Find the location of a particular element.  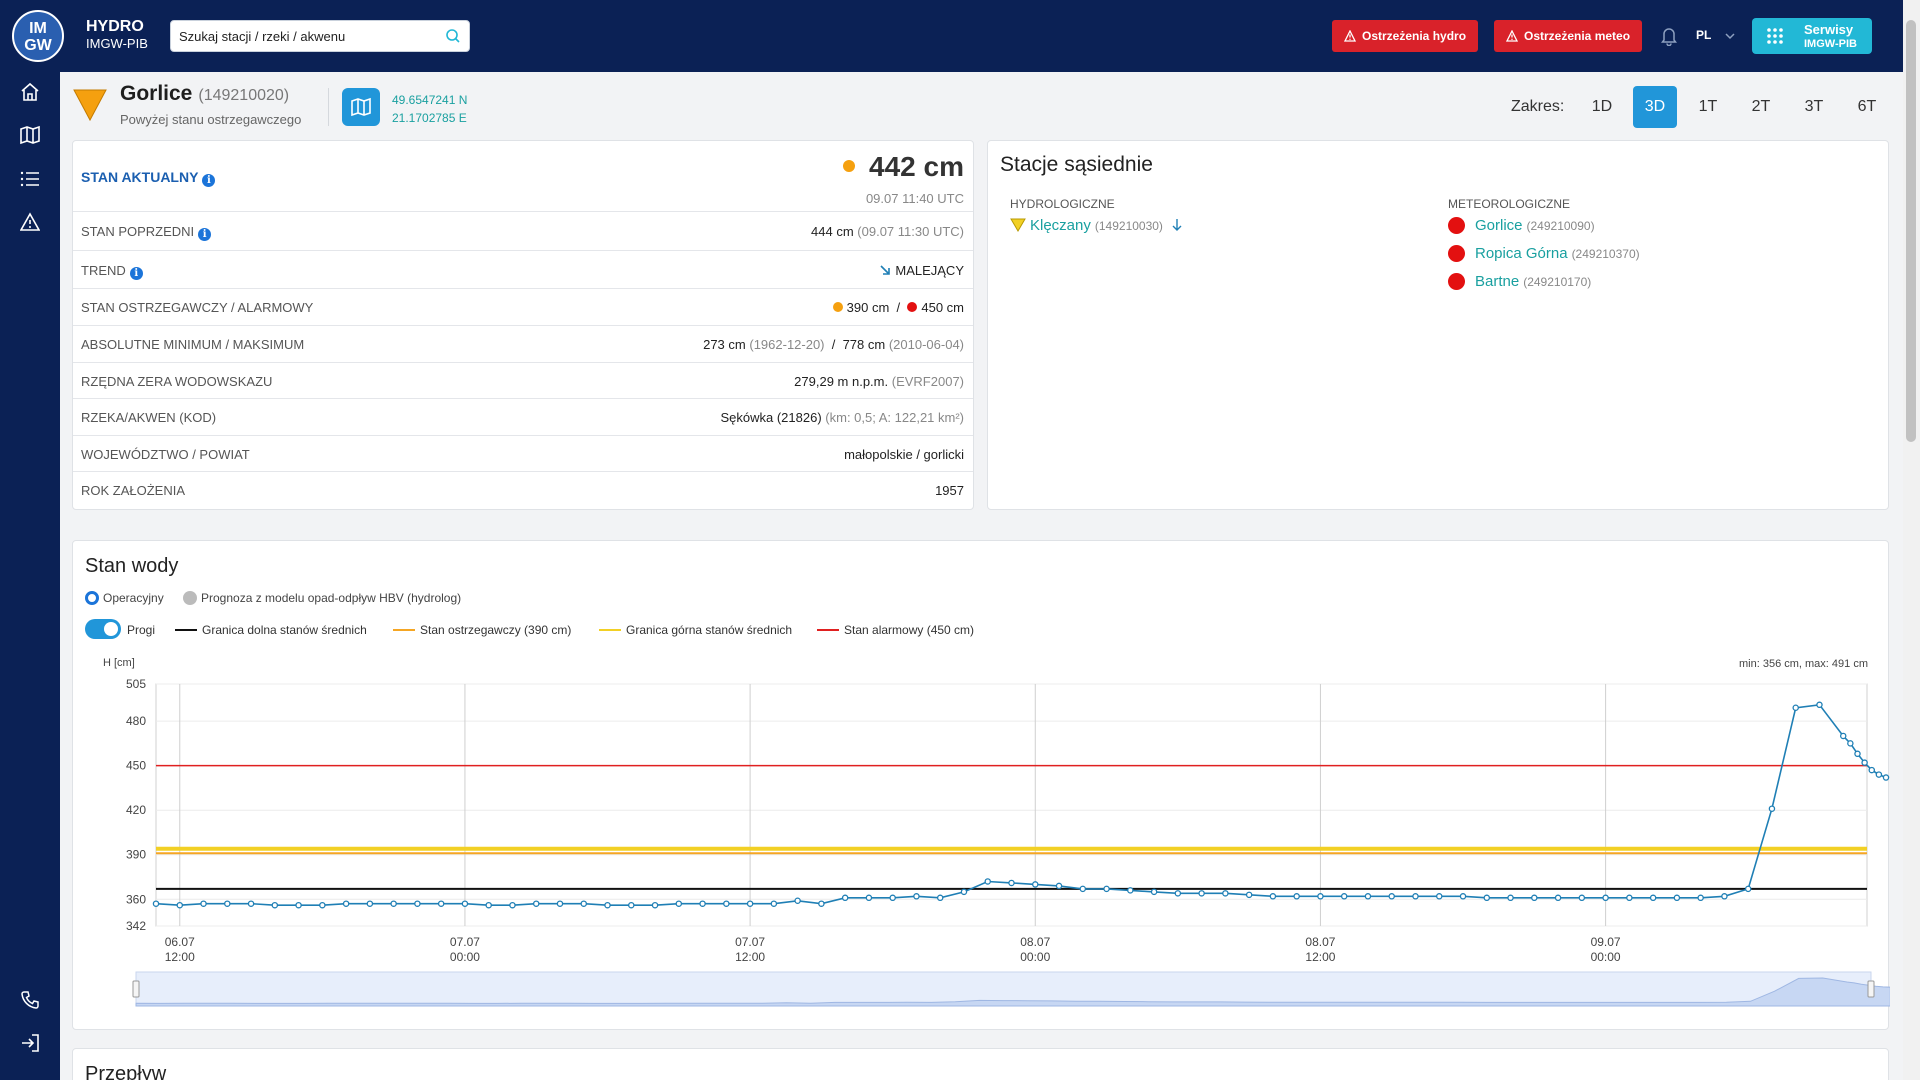

y-tick-label: 480 is located at coordinates (136, 721).